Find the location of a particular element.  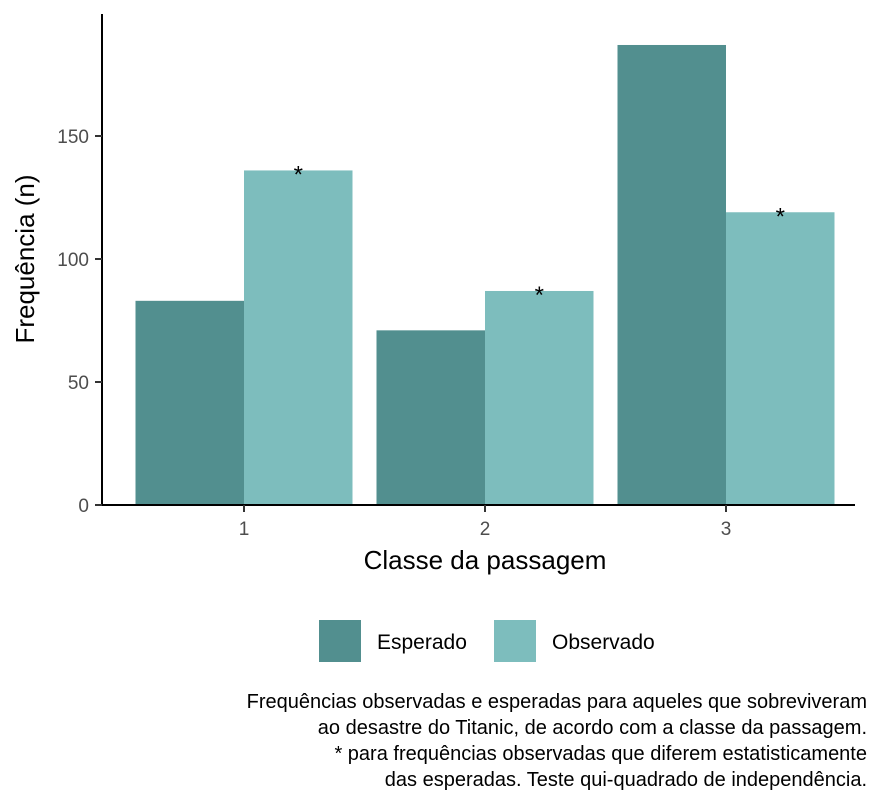

x-tick-label-3: 3 is located at coordinates (726, 529).